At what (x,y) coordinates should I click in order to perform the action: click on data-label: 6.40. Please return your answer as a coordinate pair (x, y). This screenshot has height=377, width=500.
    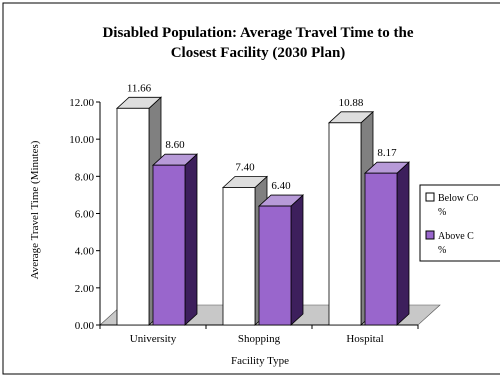
    Looking at the image, I should click on (281, 186).